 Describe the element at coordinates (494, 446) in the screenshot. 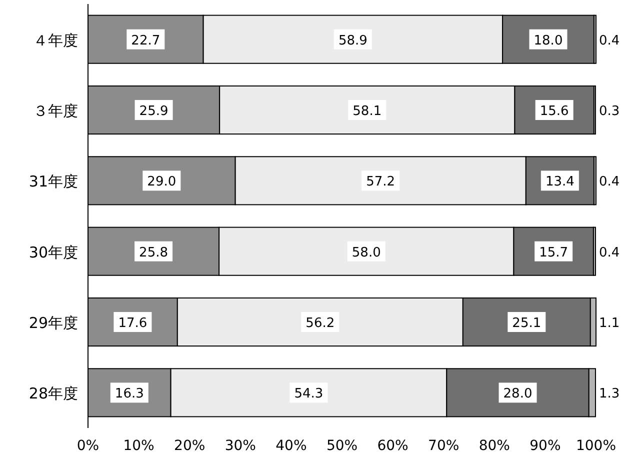

I see `x-tick-label: 80%` at that location.